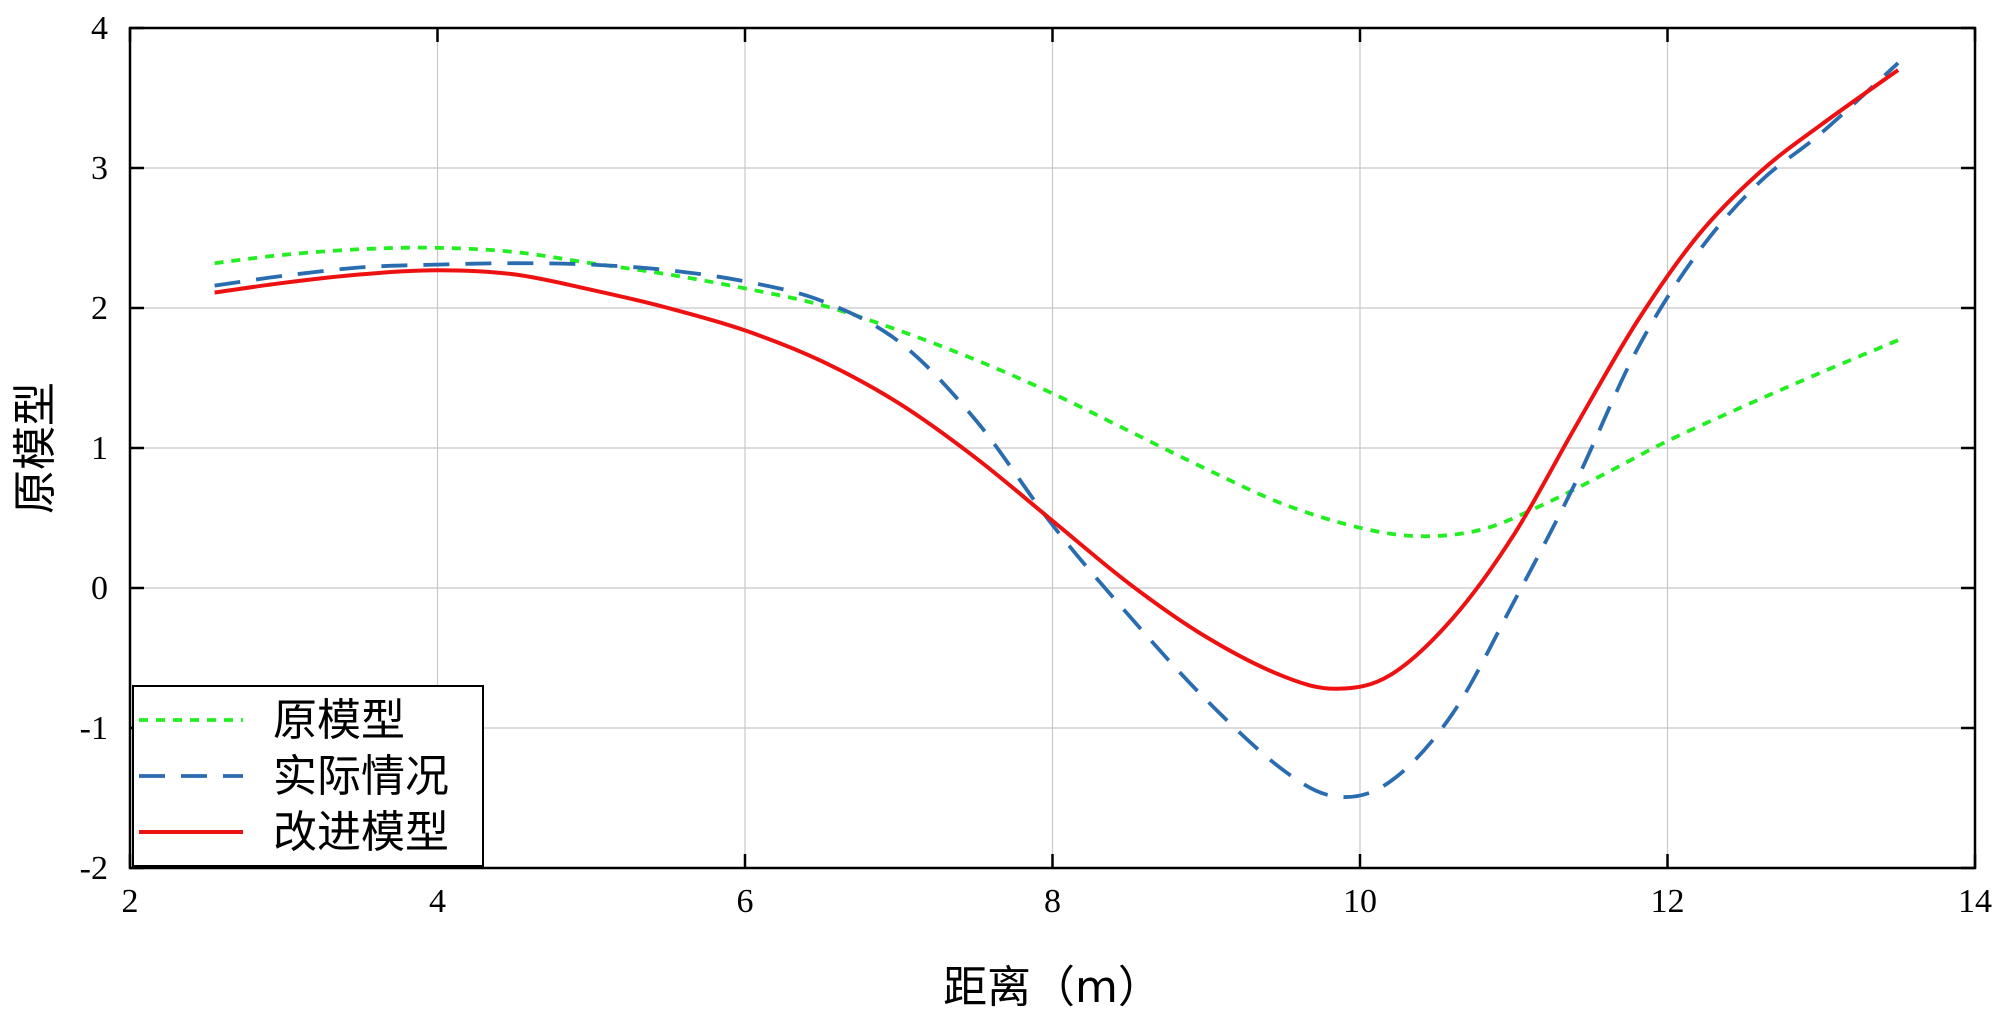 This screenshot has width=2000, height=1016. What do you see at coordinates (99, 588) in the screenshot?
I see `y-tick-label: 0` at bounding box center [99, 588].